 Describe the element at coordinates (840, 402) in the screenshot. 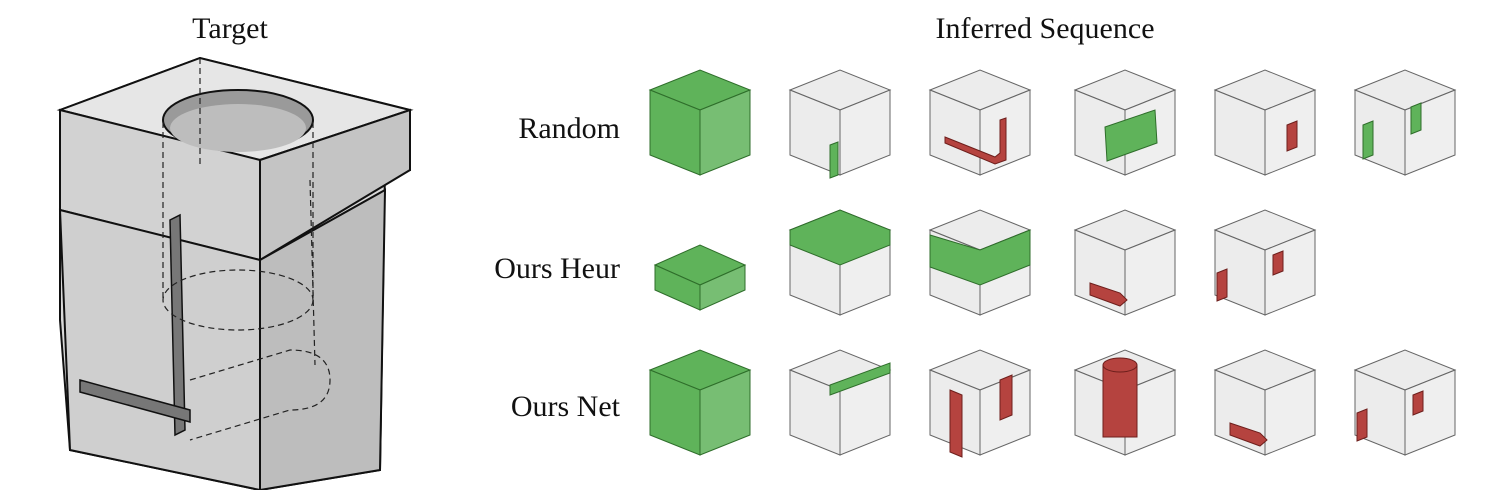

I see `step-shape-shelf` at that location.